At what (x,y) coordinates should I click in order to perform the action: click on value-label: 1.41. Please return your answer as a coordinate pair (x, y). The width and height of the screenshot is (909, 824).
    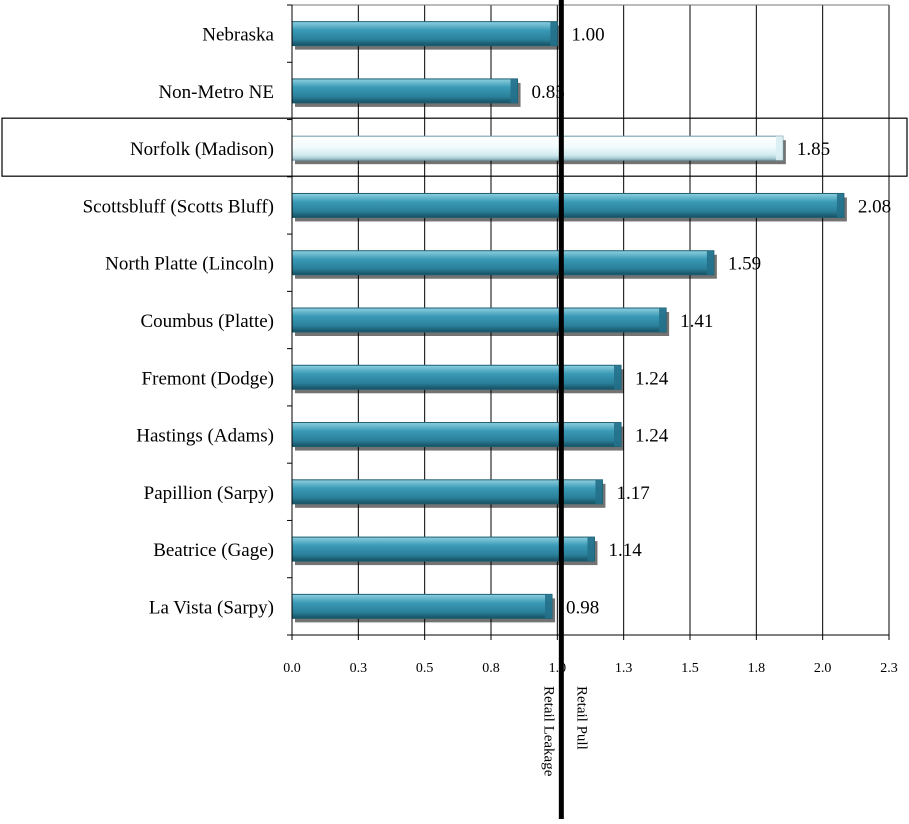
    Looking at the image, I should click on (696, 321).